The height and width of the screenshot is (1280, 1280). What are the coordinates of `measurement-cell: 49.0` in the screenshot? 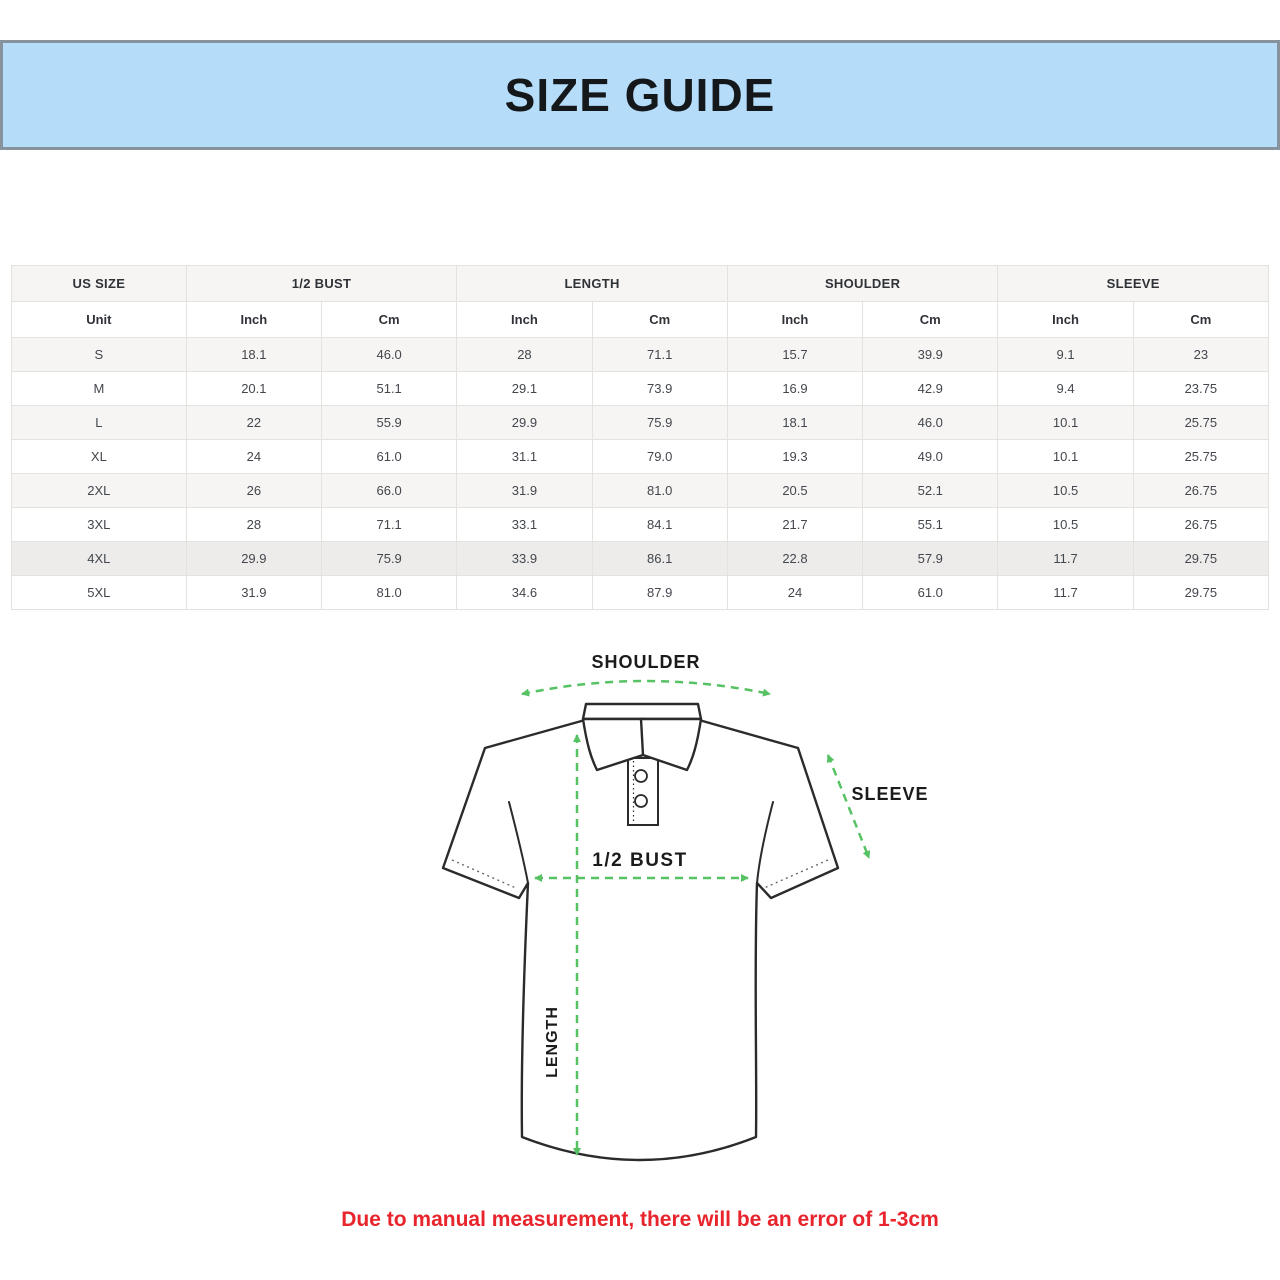 It's located at (930, 456).